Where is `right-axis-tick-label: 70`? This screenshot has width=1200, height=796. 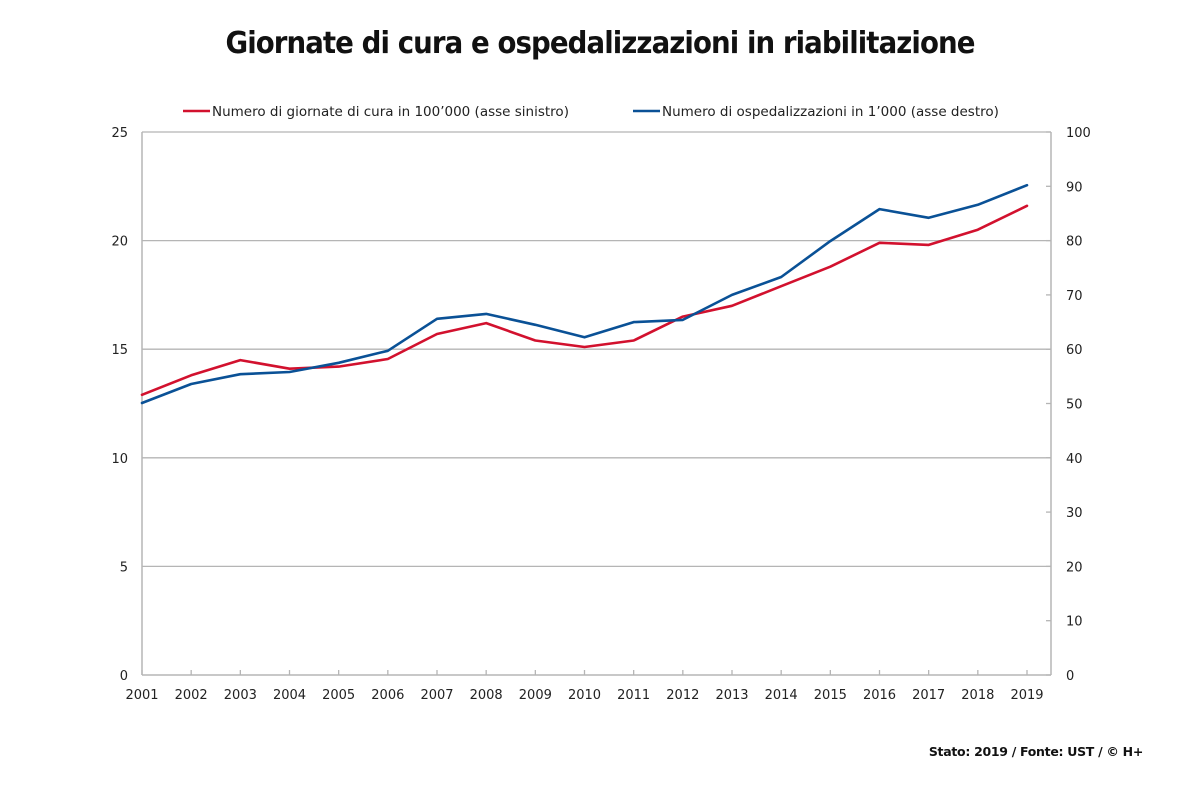
right-axis-tick-label: 70 is located at coordinates (1074, 296).